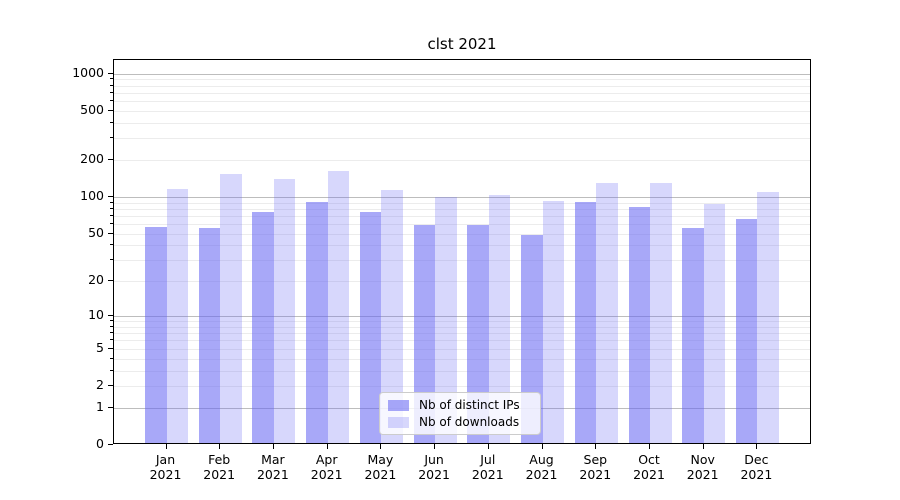 This screenshot has width=900, height=500. I want to click on bar-nb-of-downloads-dec, so click(768, 317).